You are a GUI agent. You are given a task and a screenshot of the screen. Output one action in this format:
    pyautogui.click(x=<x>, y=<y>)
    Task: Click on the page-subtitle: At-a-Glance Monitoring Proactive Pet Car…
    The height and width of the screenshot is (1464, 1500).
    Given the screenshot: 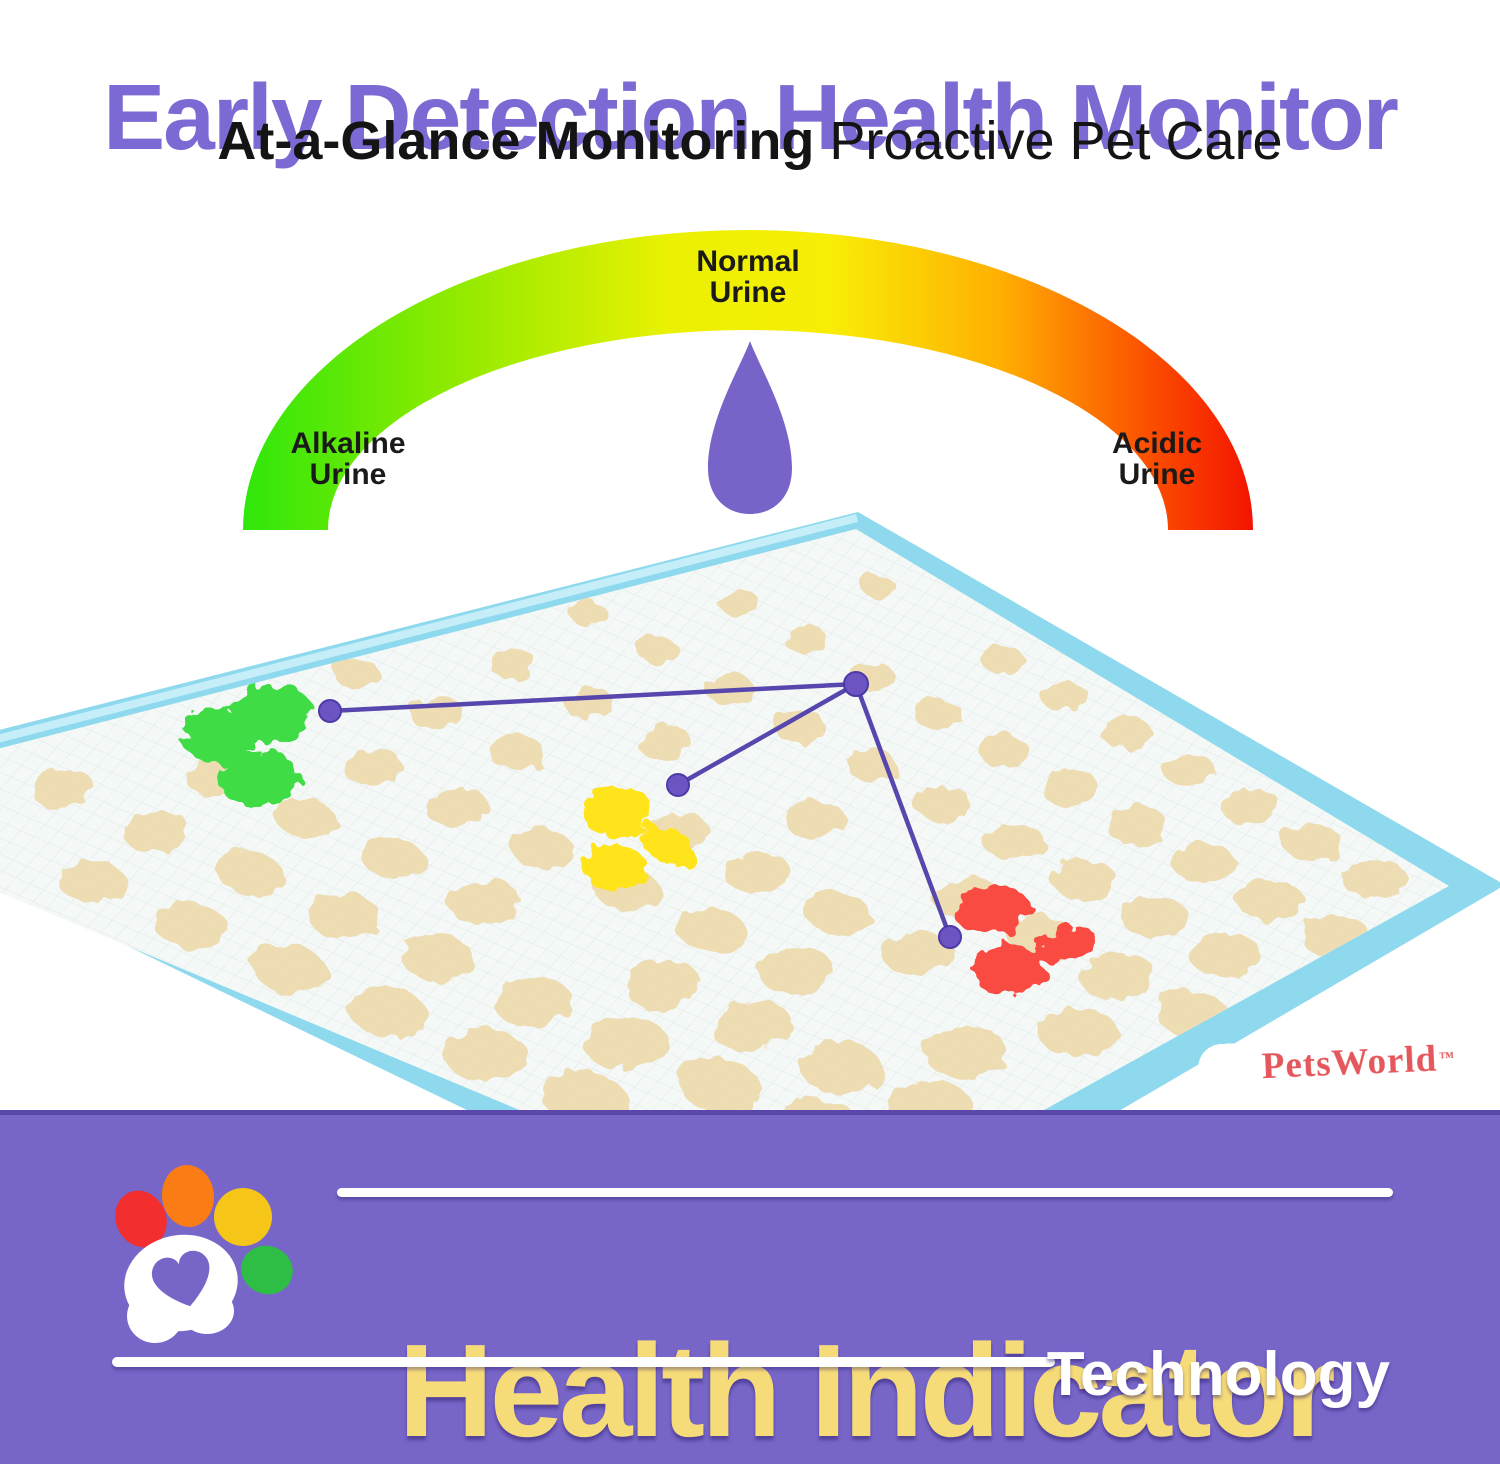 What is the action you would take?
    pyautogui.click(x=750, y=141)
    